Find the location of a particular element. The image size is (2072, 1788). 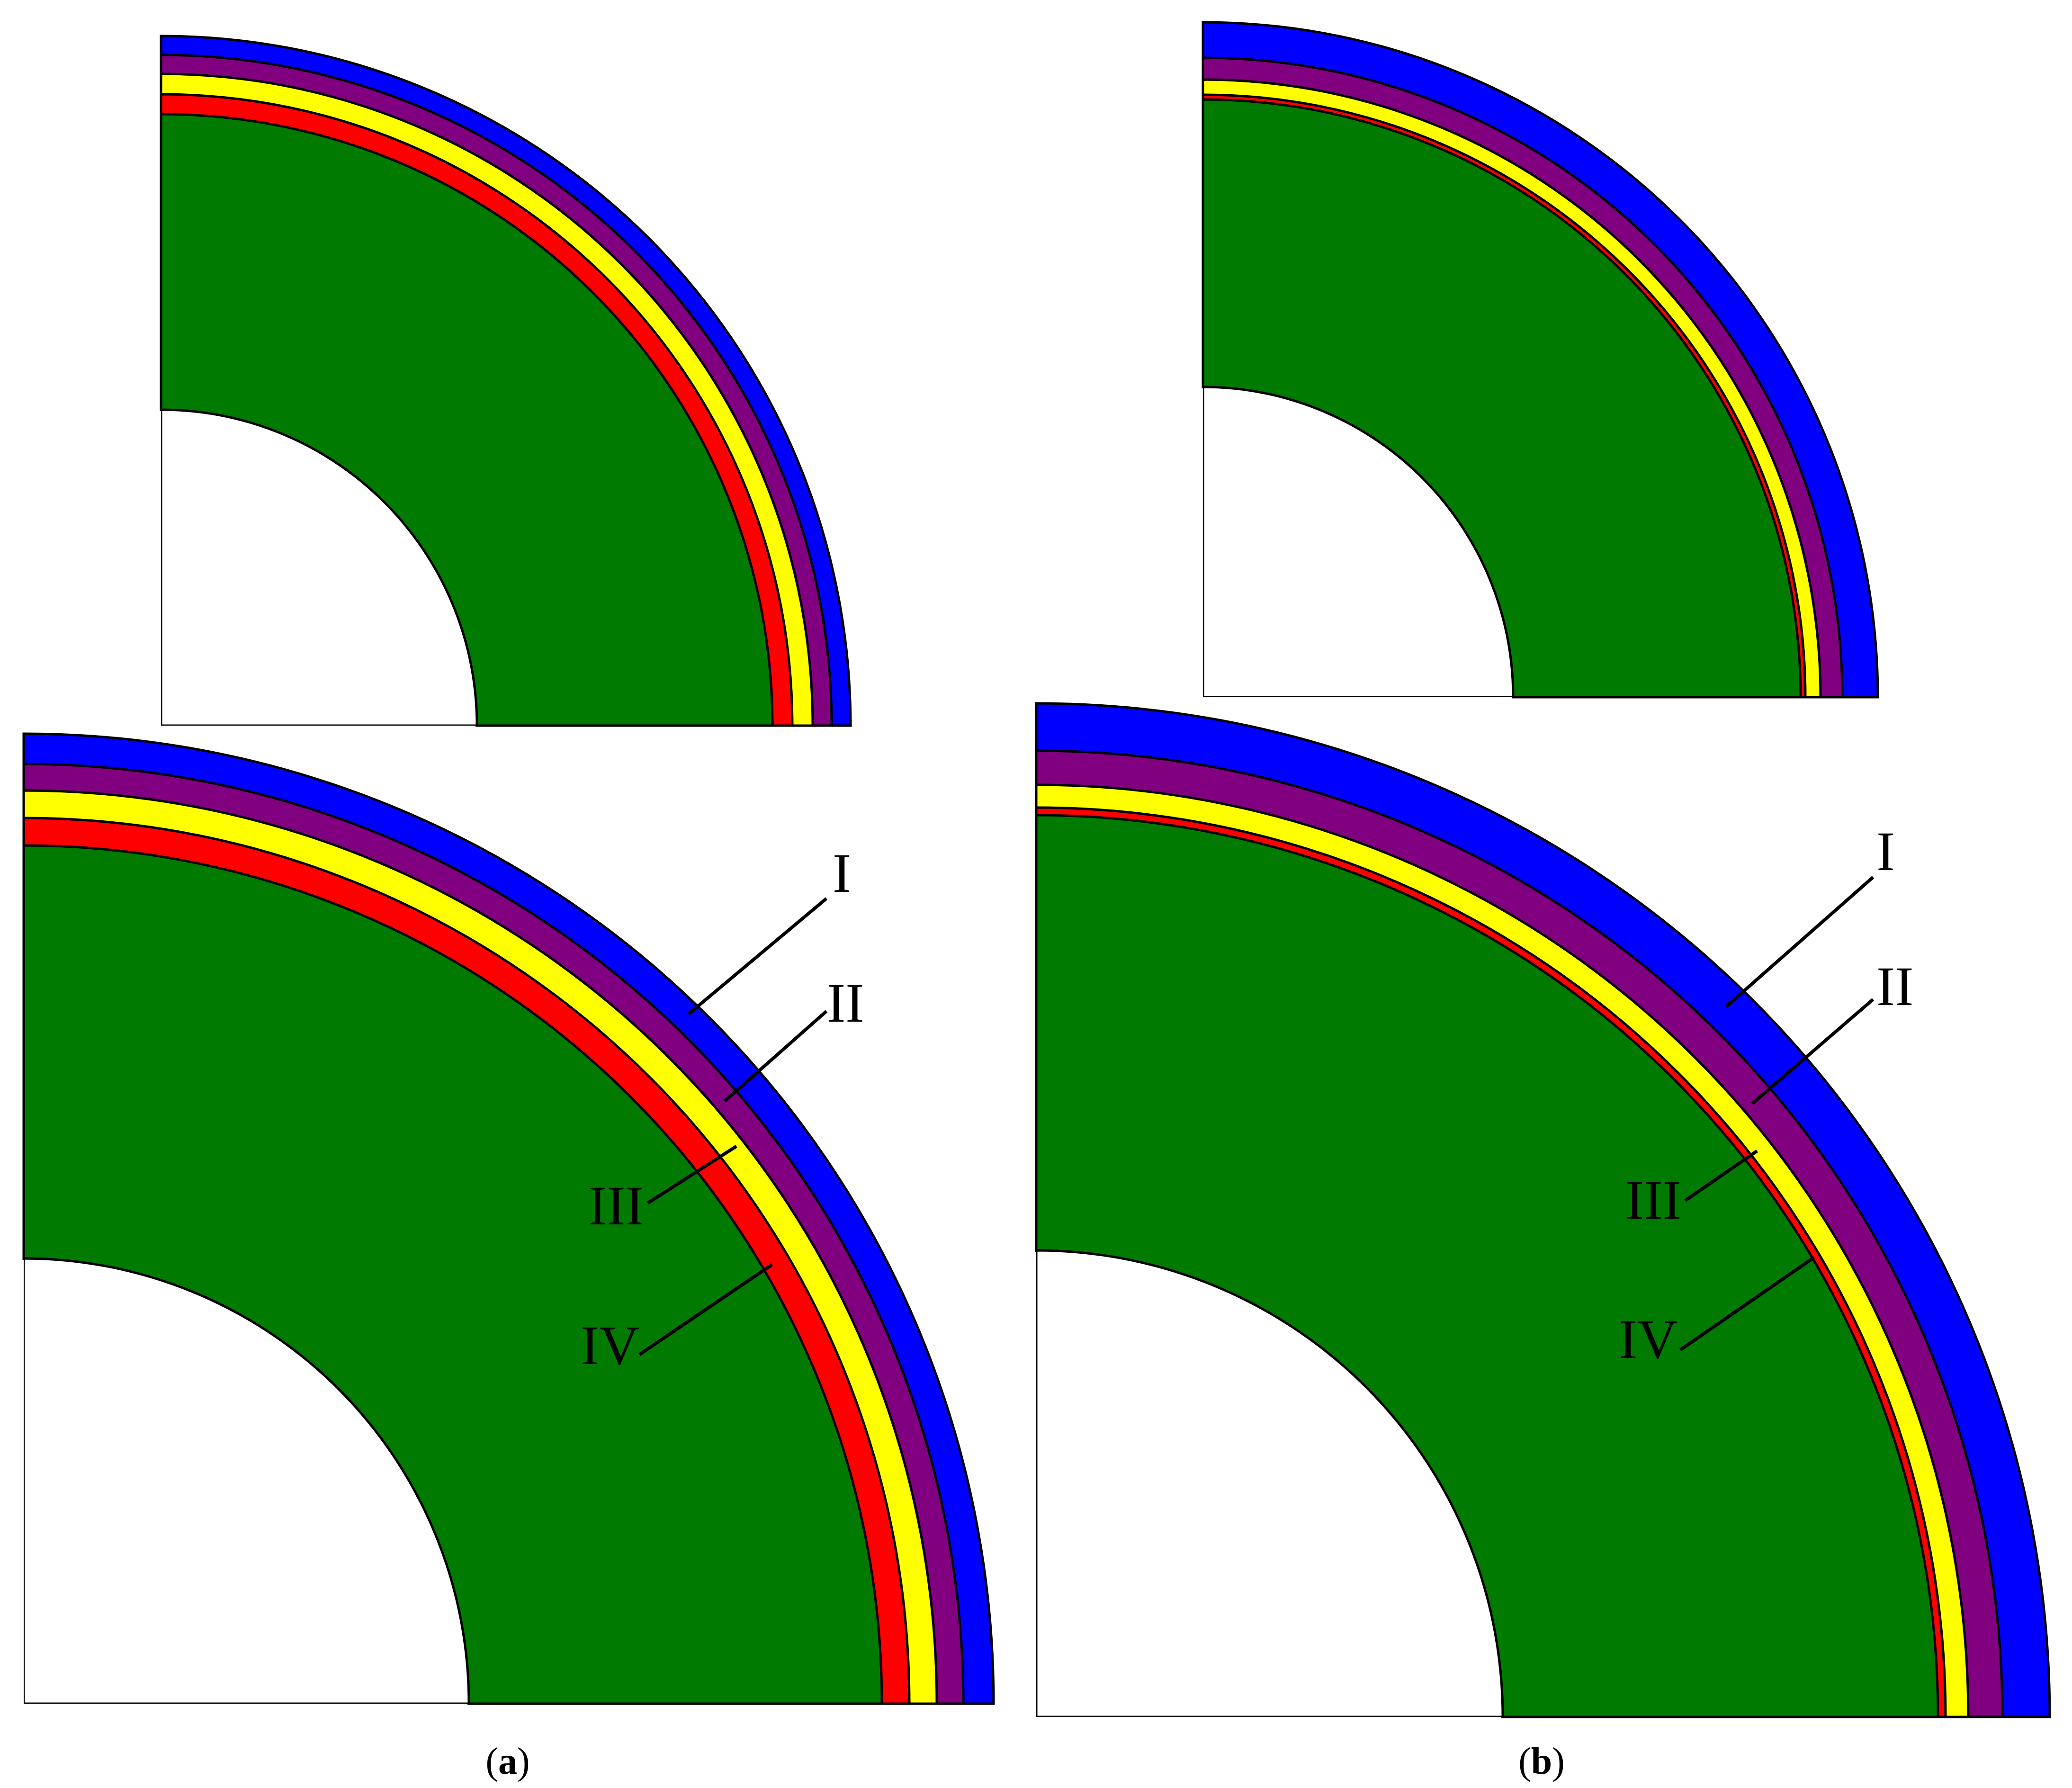

panel-b-leader-iii is located at coordinates (1721, 1176).